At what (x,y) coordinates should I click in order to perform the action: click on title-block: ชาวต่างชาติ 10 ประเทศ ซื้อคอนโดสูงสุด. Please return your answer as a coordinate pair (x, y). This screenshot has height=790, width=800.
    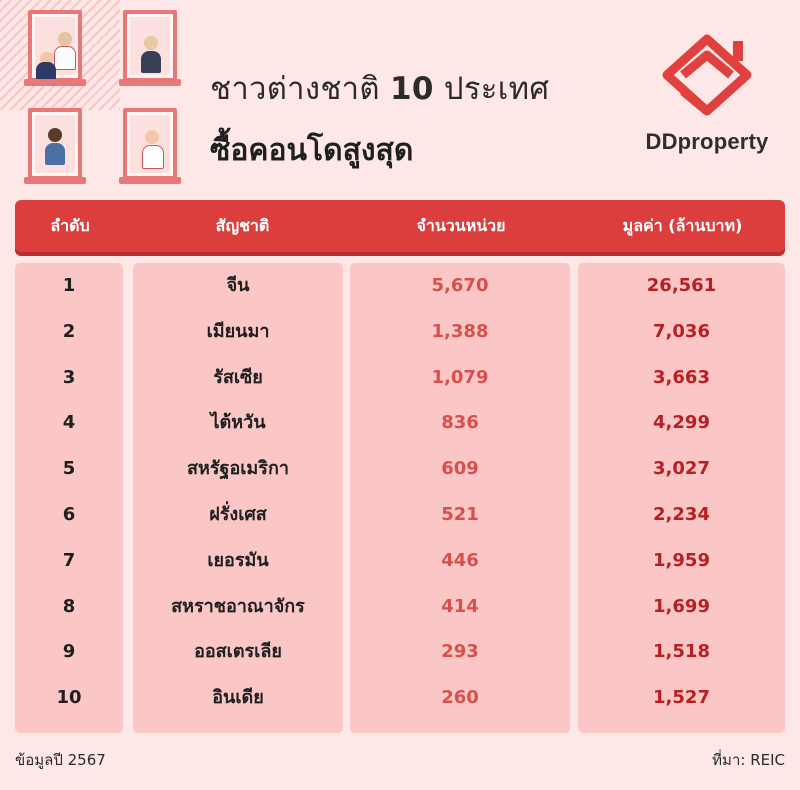
    Looking at the image, I should click on (379, 118).